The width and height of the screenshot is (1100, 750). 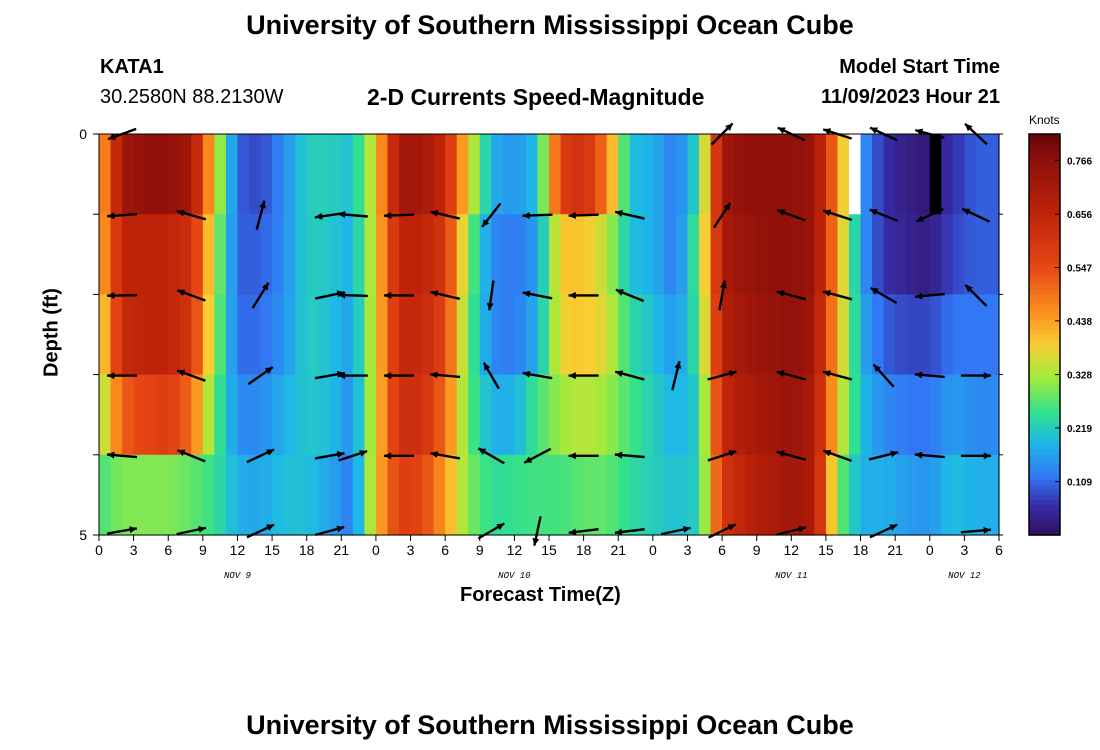 What do you see at coordinates (514, 576) in the screenshot?
I see `date-label: NOV 10` at bounding box center [514, 576].